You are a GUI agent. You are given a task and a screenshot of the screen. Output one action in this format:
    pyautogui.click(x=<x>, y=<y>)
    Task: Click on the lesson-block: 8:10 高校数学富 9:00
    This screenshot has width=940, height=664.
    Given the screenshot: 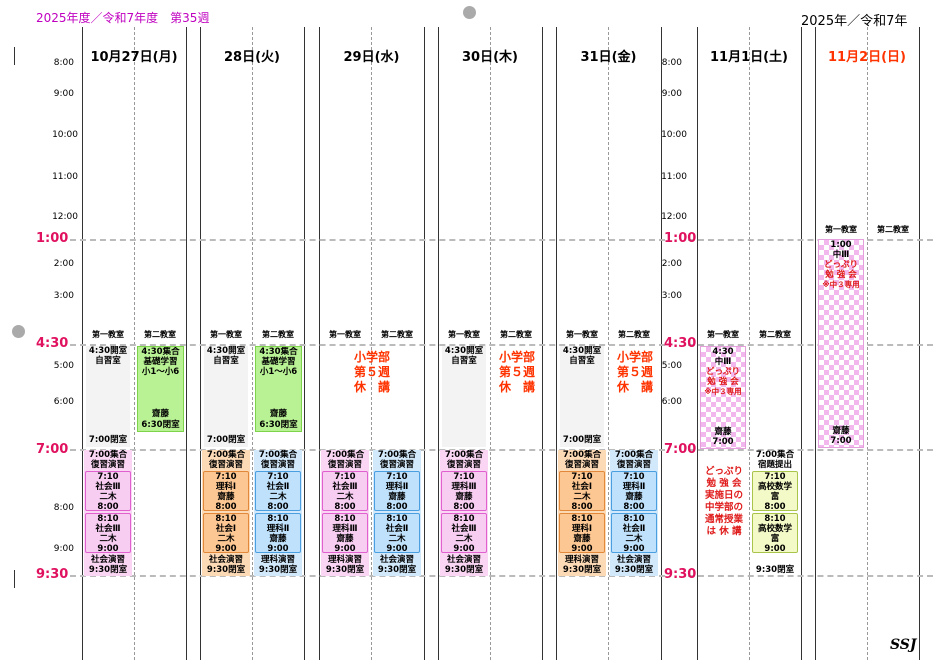 What is the action you would take?
    pyautogui.click(x=775, y=533)
    